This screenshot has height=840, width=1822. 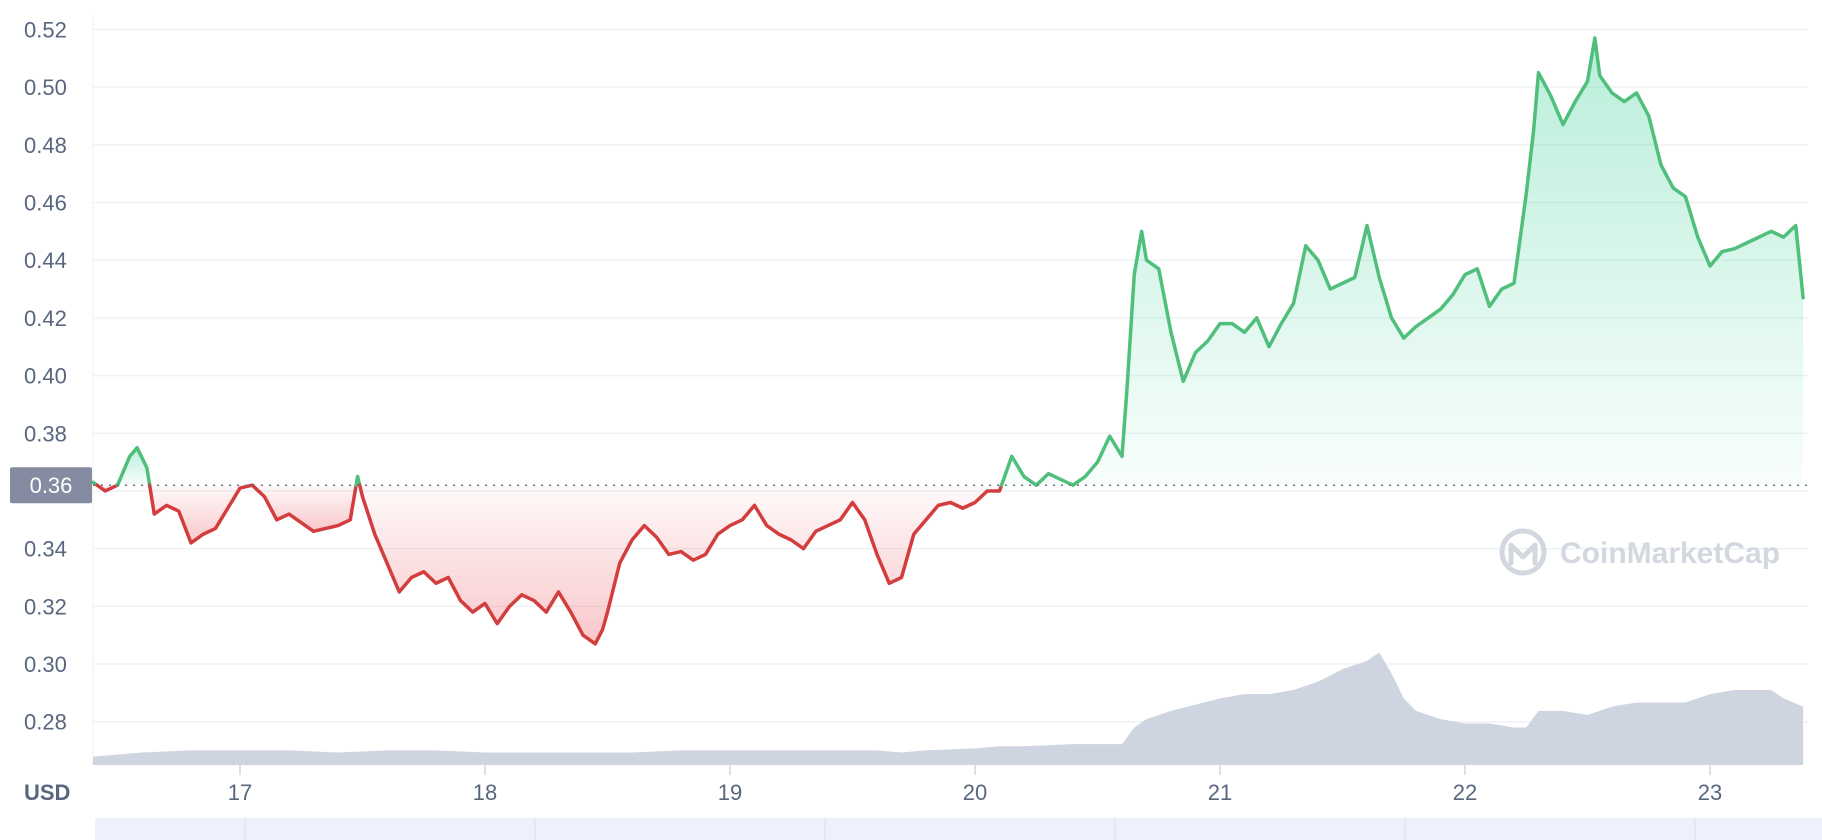 I want to click on range-navigator, so click(x=958, y=829).